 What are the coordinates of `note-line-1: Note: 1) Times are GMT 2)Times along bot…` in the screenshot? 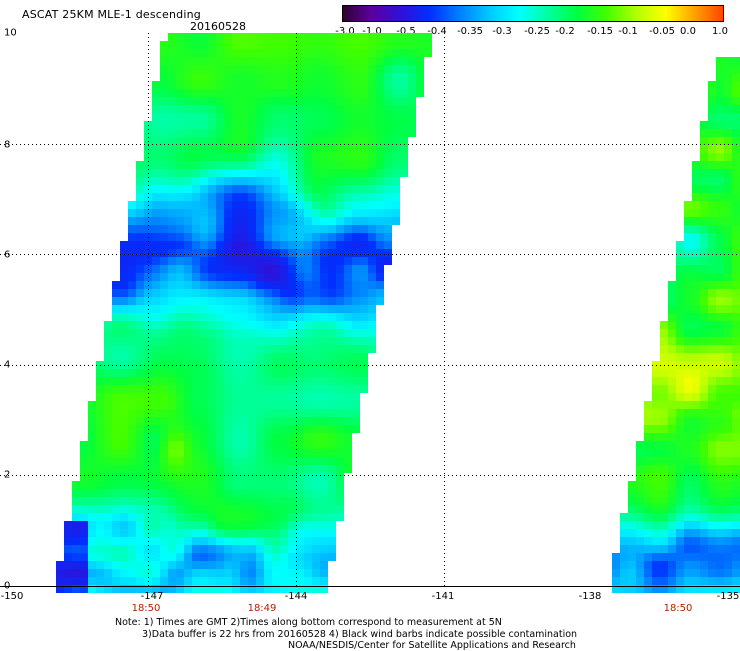 It's located at (308, 622).